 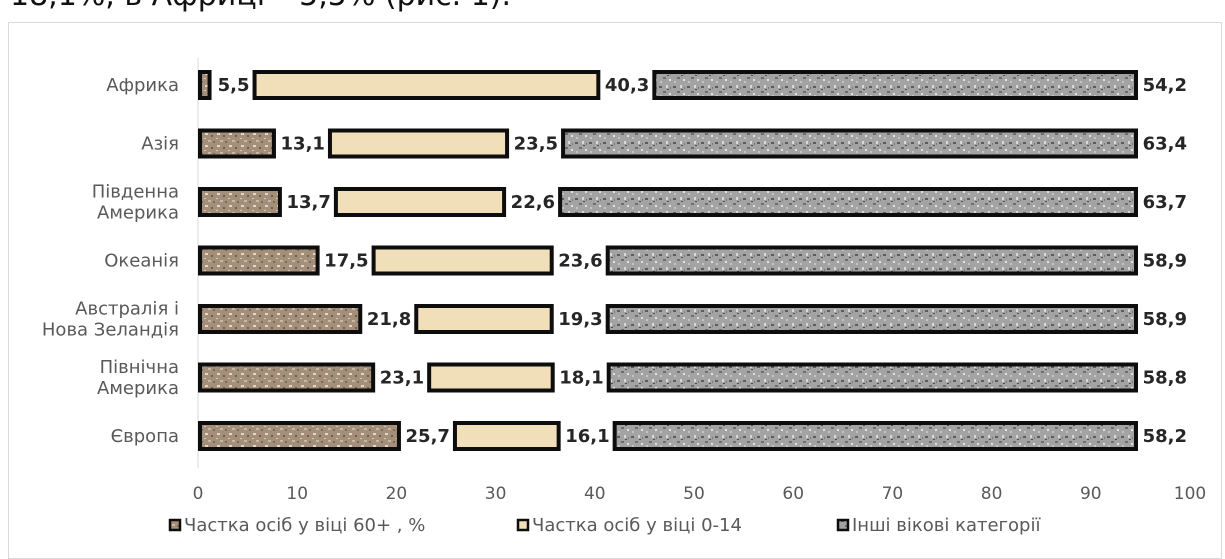 What do you see at coordinates (127, 309) in the screenshot?
I see `category-label: Австралія і` at bounding box center [127, 309].